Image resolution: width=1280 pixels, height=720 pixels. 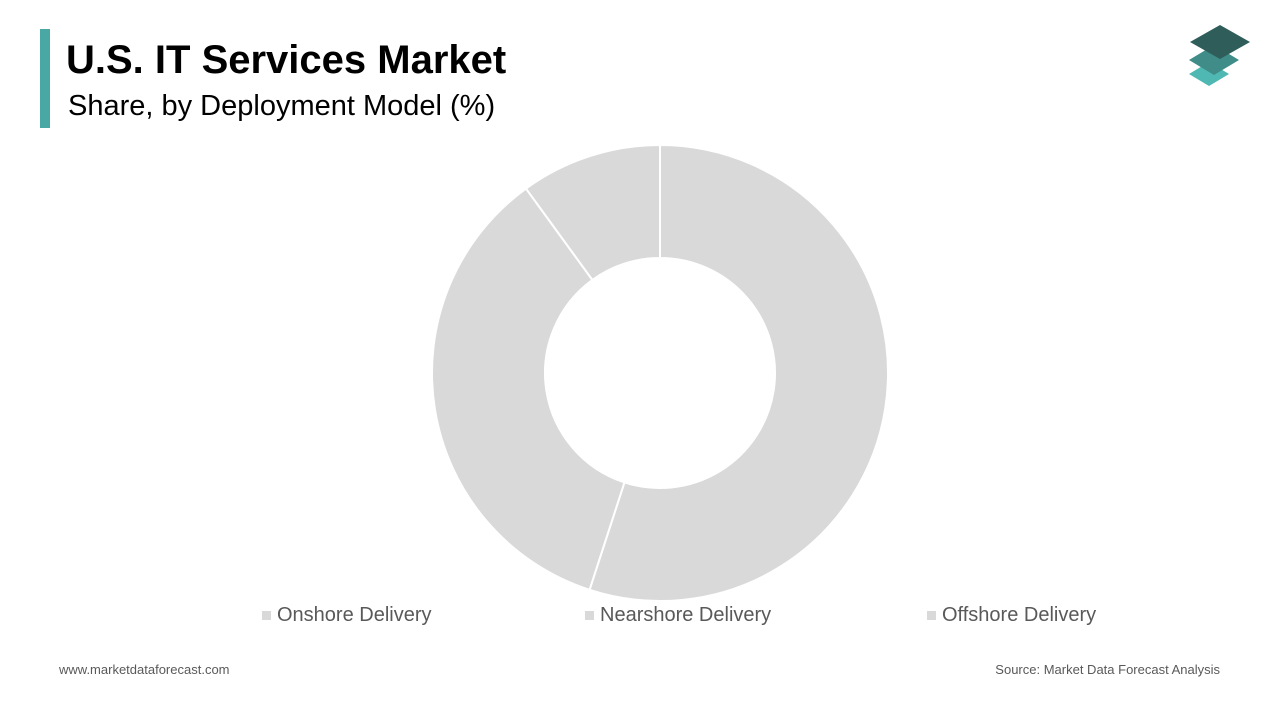 What do you see at coordinates (144, 669) in the screenshot?
I see `footer-website: www.marketdataforecast.com` at bounding box center [144, 669].